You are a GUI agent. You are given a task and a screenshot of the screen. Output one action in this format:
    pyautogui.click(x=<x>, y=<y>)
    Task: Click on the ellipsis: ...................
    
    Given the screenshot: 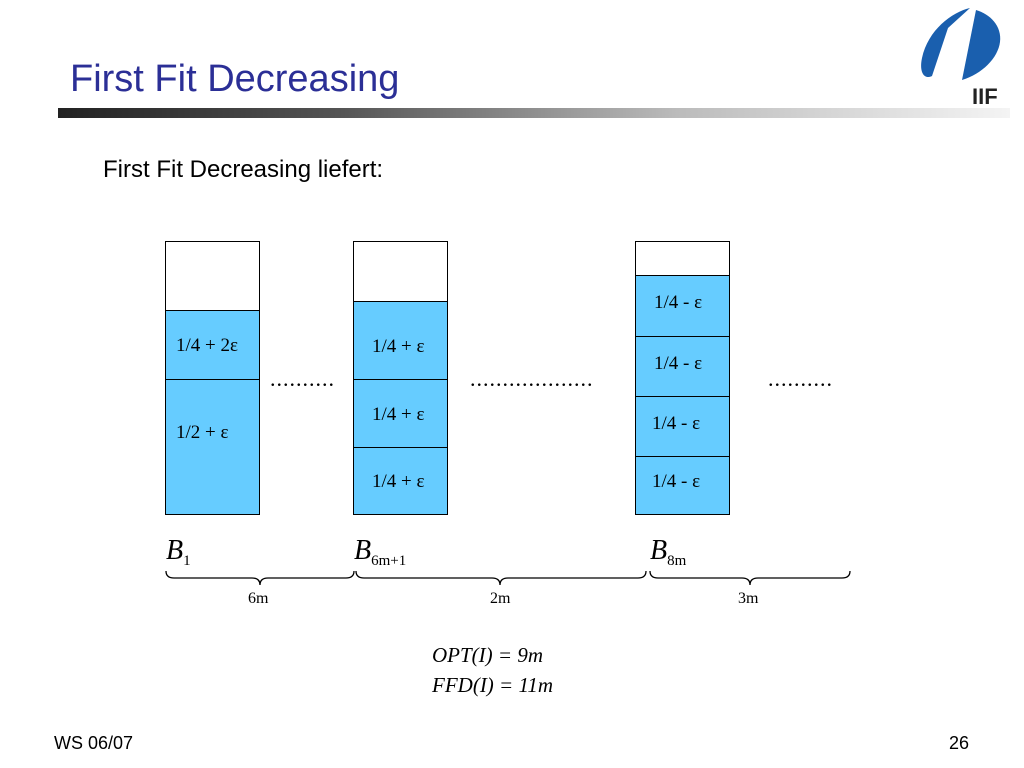 What is the action you would take?
    pyautogui.click(x=532, y=378)
    